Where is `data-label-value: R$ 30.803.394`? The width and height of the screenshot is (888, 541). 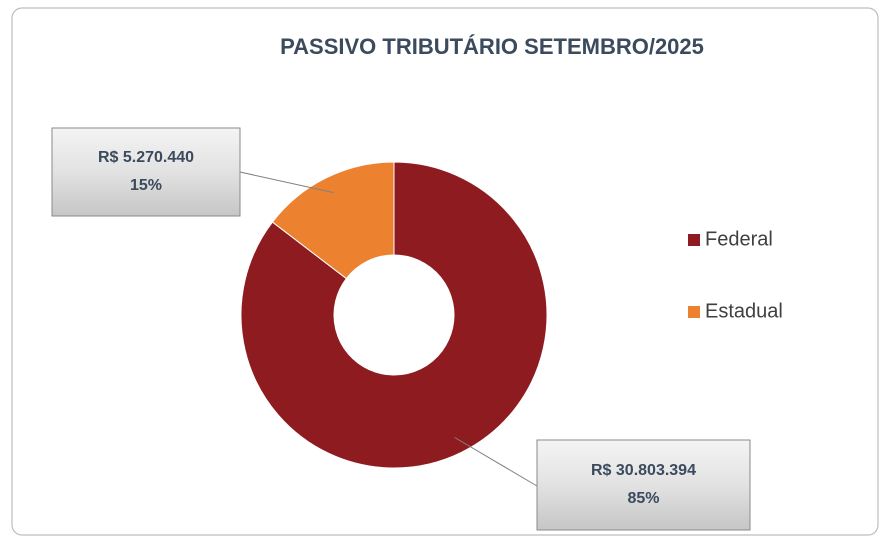
data-label-value: R$ 30.803.394 is located at coordinates (643, 470).